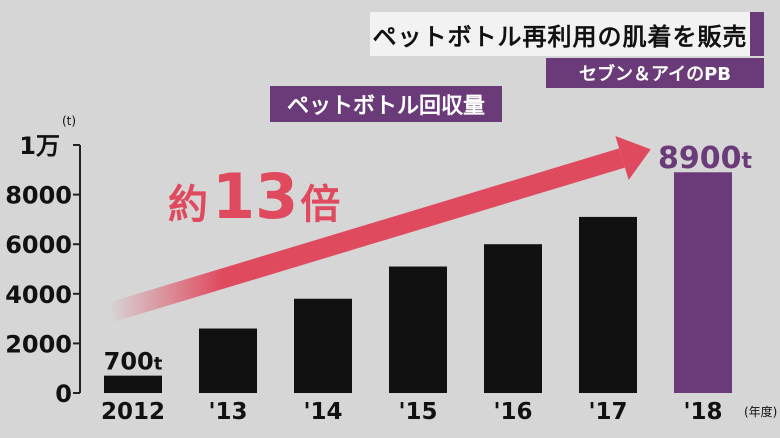 The height and width of the screenshot is (438, 780). Describe the element at coordinates (757, 34) in the screenshot. I see `headline-accent` at that location.